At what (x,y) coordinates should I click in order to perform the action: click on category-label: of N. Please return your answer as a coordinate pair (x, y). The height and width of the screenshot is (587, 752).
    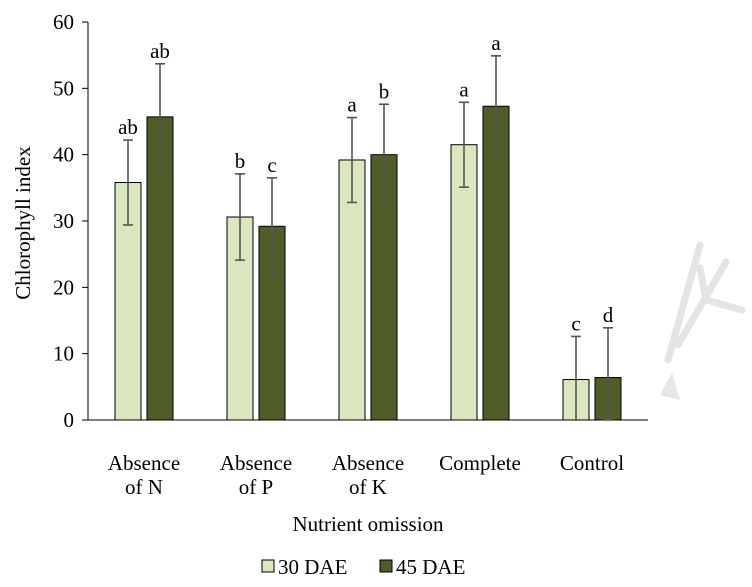
    Looking at the image, I should click on (144, 487).